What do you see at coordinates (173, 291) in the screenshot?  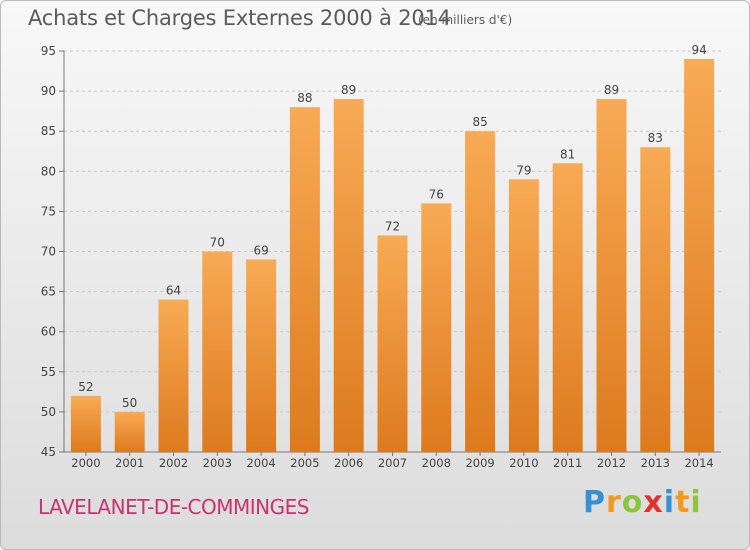 I see `data-label: 64` at bounding box center [173, 291].